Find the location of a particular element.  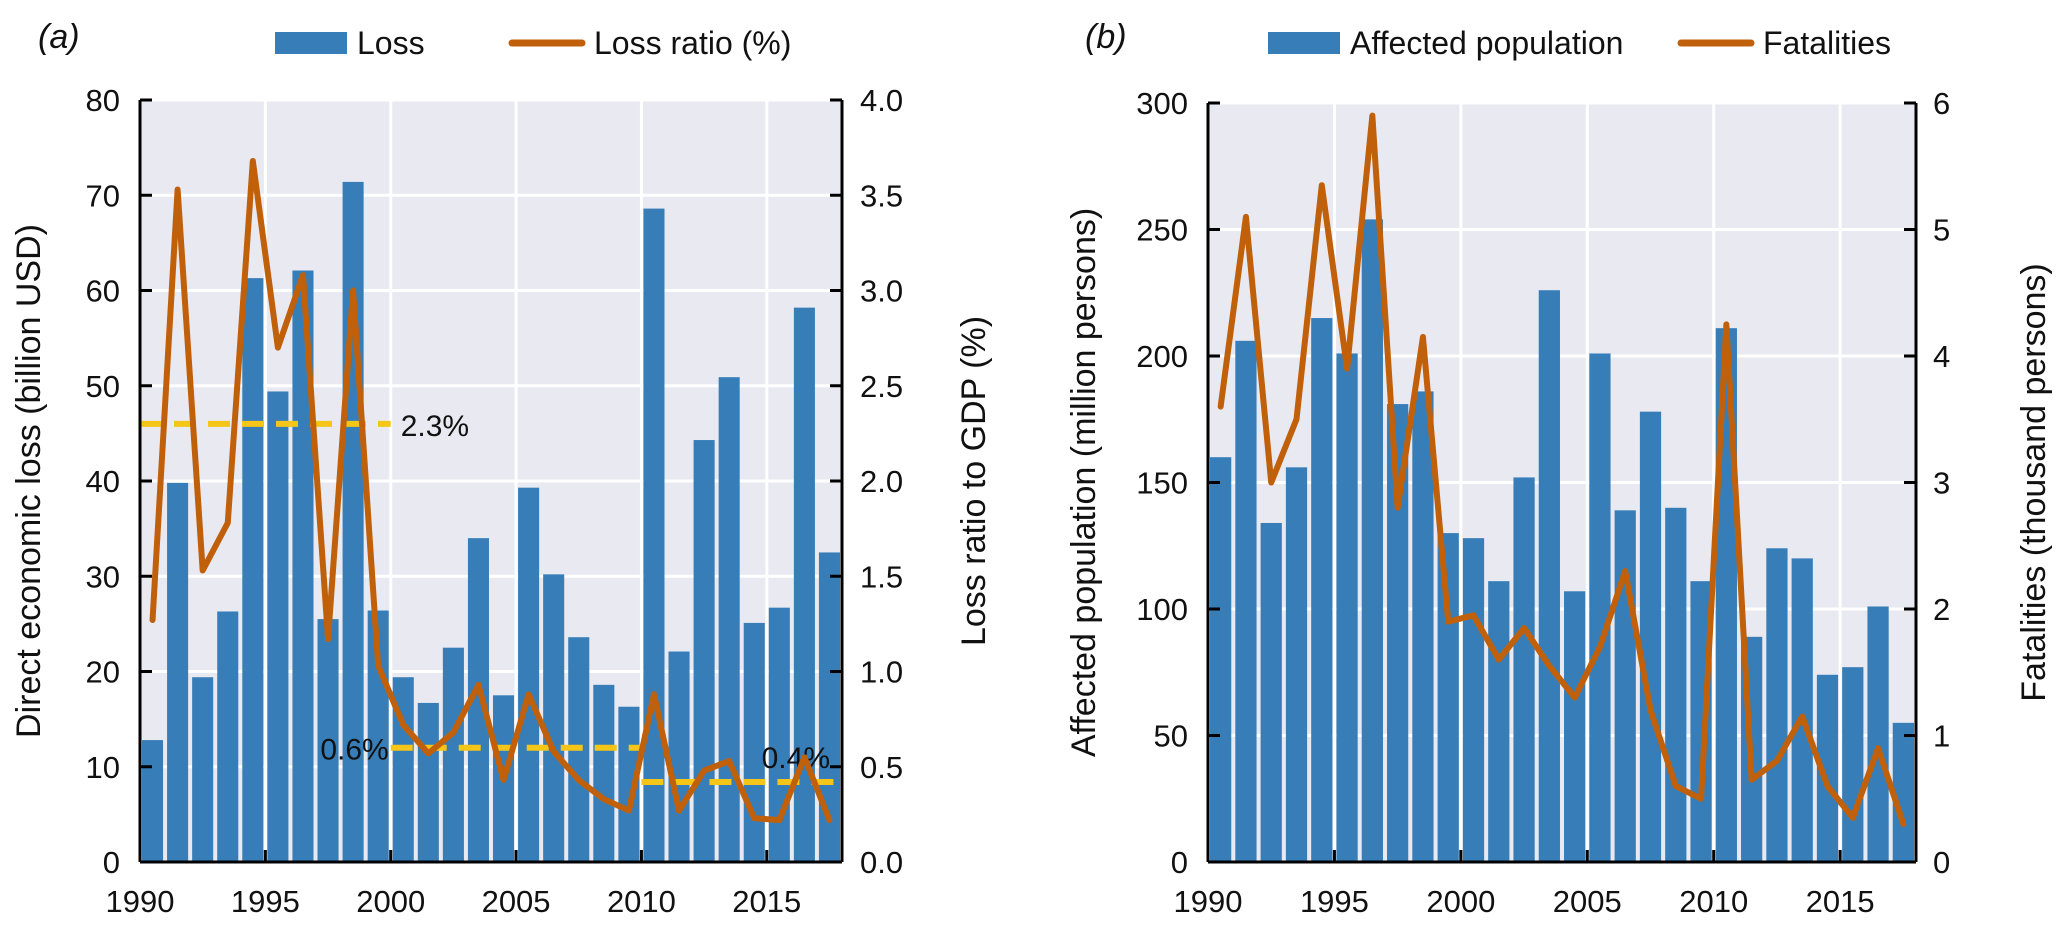

bar-2010 is located at coordinates (654, 535).